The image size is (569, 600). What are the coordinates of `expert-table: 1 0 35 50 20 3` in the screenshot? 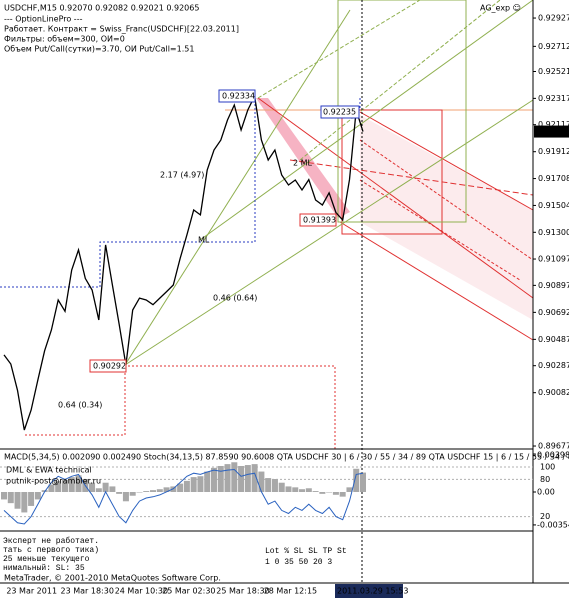 It's located at (298, 562).